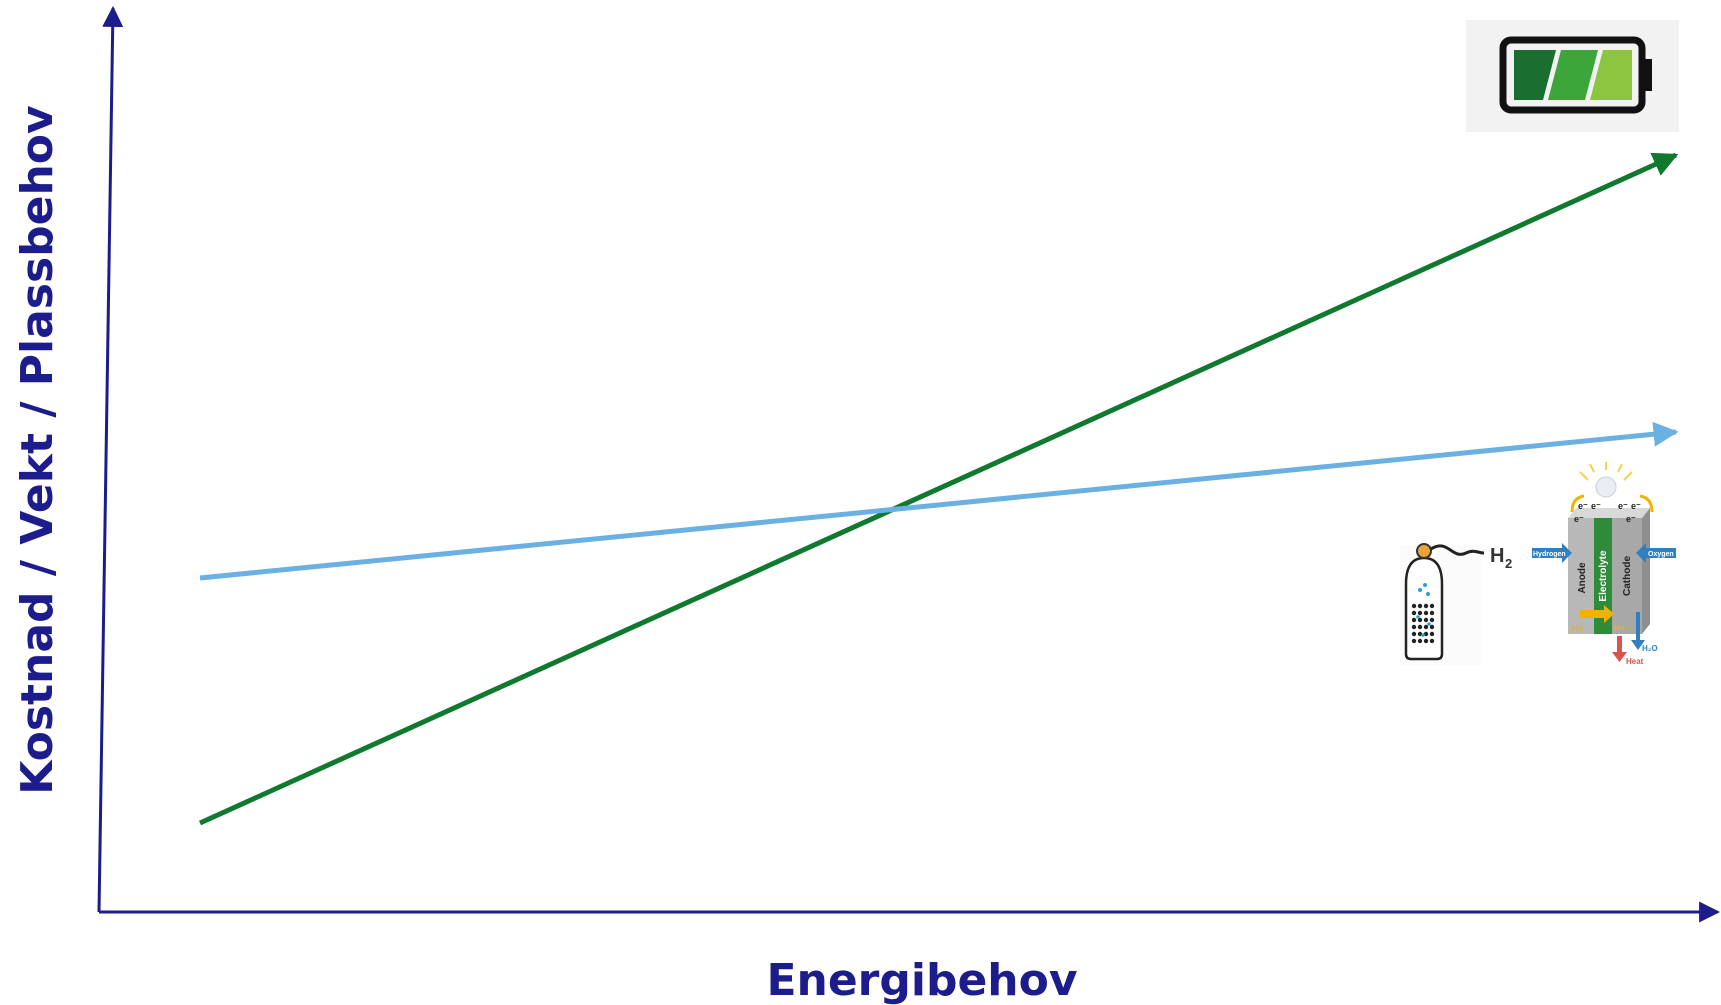 The height and width of the screenshot is (1005, 1721). What do you see at coordinates (1549, 554) in the screenshot?
I see `hydrogen-label: Hydrogen` at bounding box center [1549, 554].